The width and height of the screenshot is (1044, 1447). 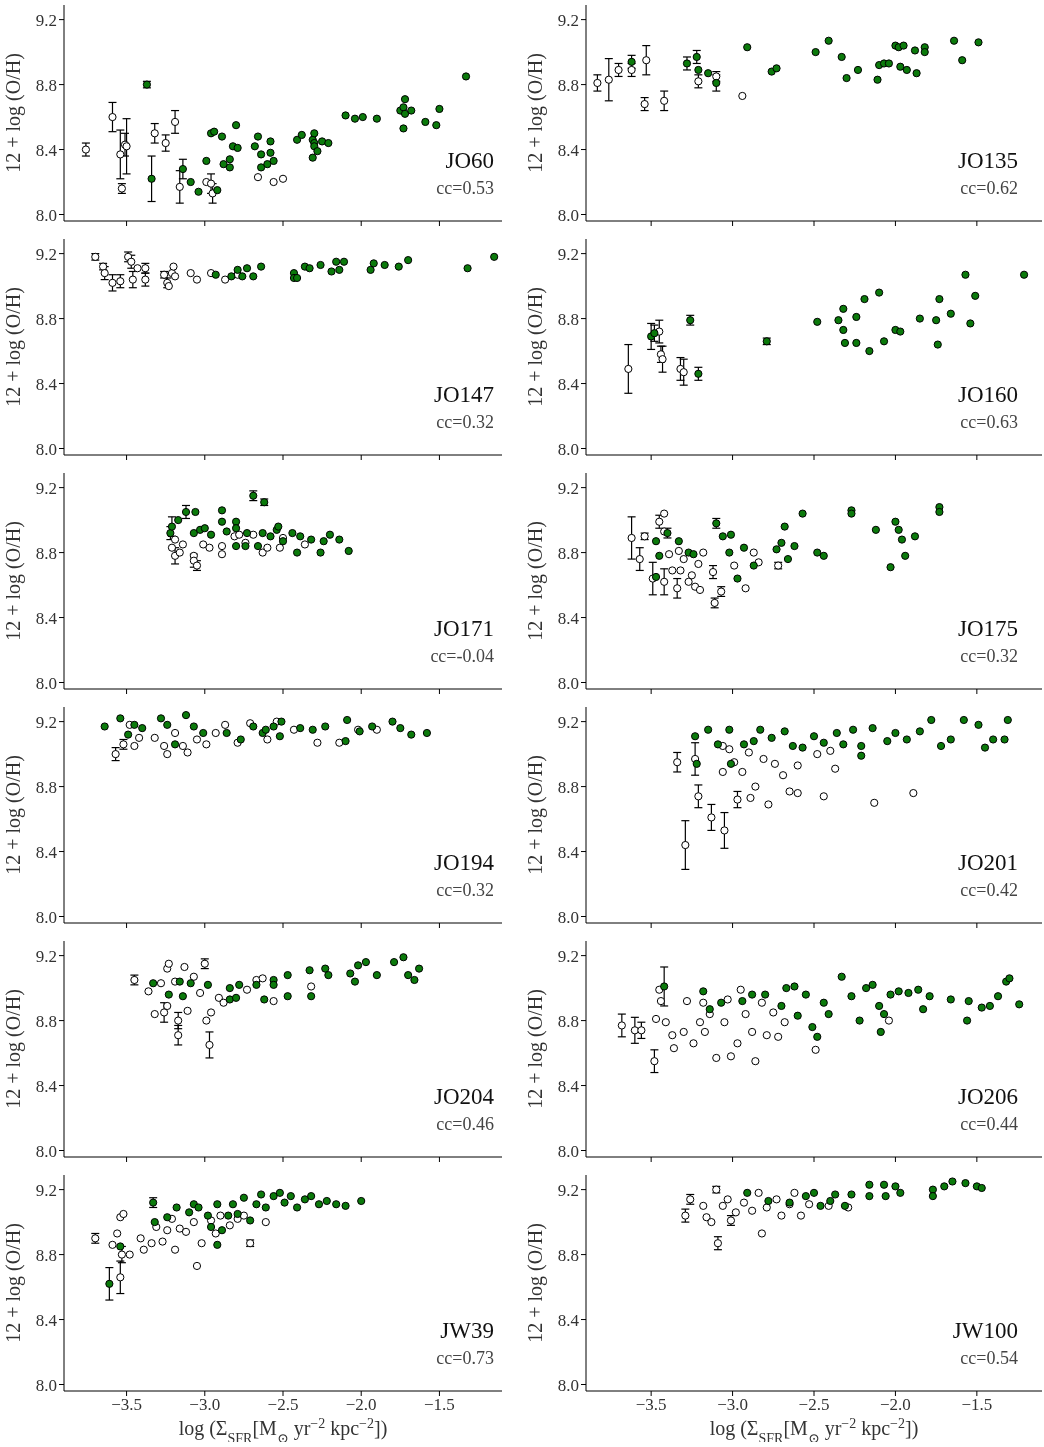 What do you see at coordinates (989, 1358) in the screenshot?
I see `annotation: cc=0.54` at bounding box center [989, 1358].